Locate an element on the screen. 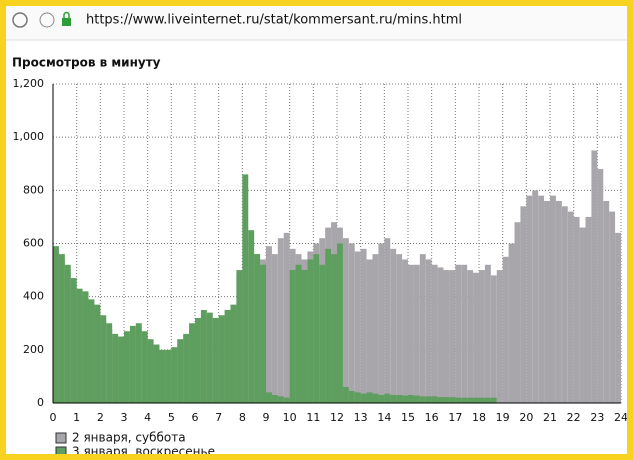 This screenshot has width=633, height=460. x-tick-label: 4 is located at coordinates (147, 417).